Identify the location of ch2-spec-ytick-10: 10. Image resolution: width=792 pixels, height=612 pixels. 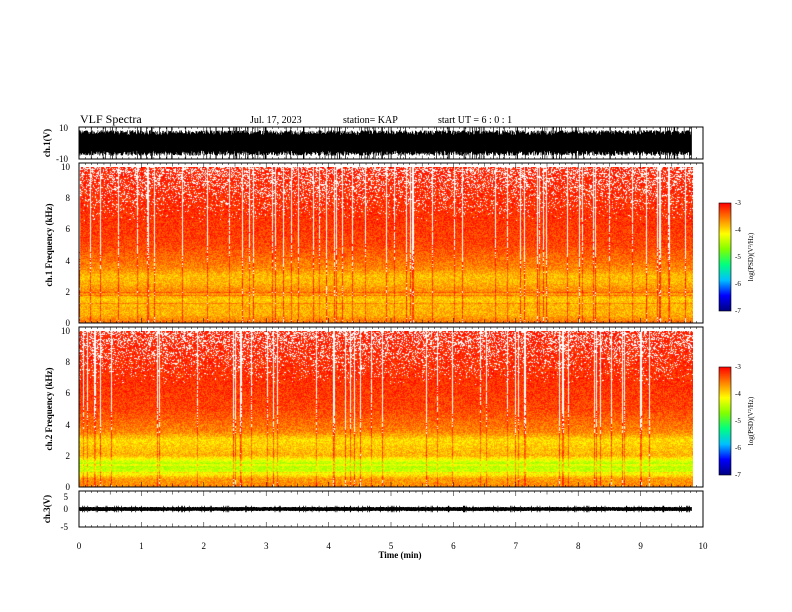
(66, 331).